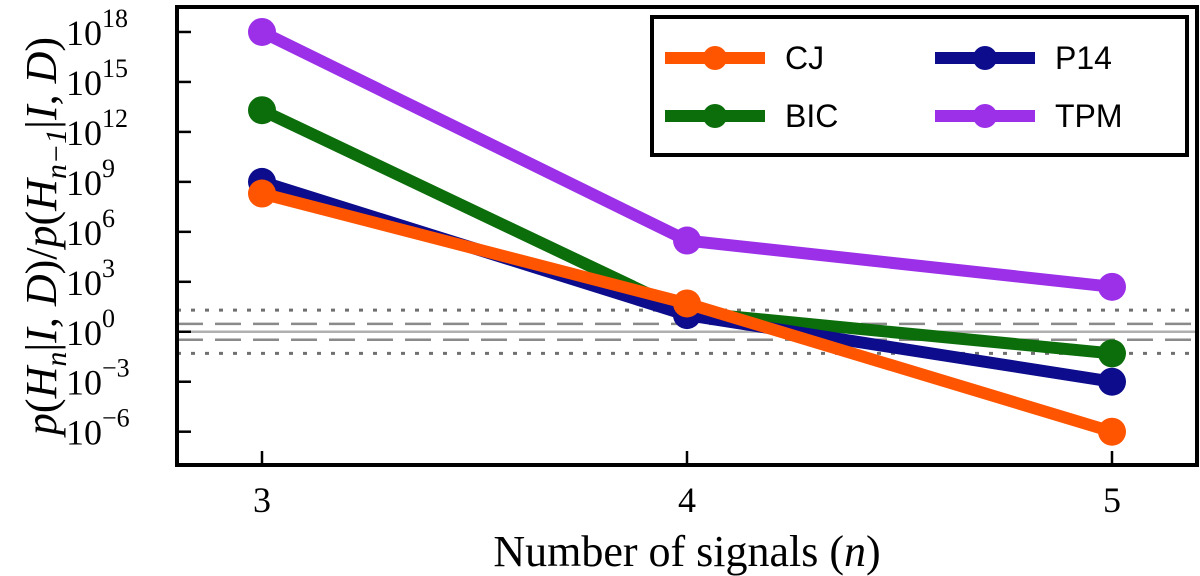 This screenshot has height=576, width=1200. I want to click on legend-label-tpm: TPM, so click(1089, 116).